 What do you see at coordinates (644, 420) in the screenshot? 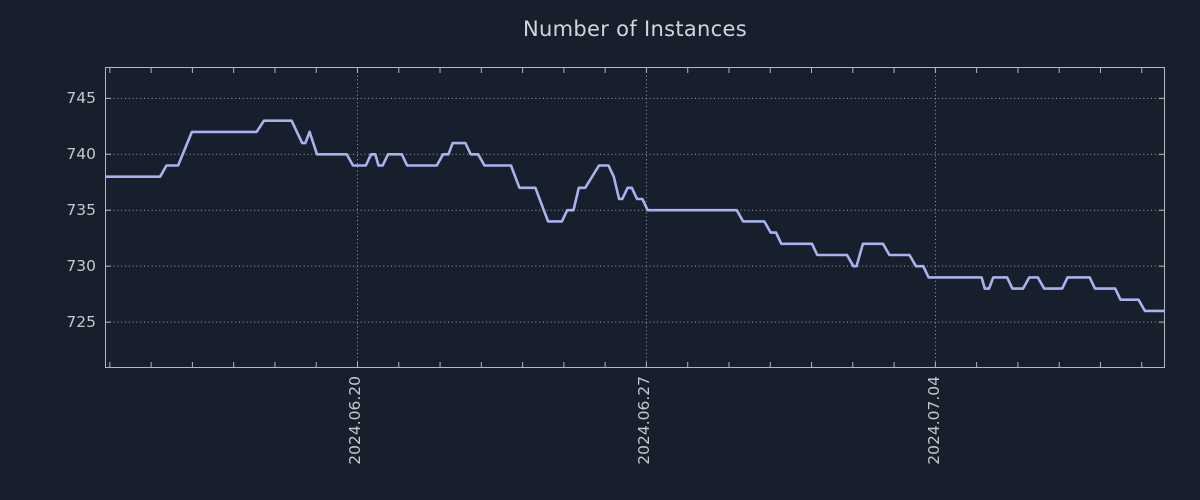
I see `x-tick-label: 2024.06.27` at bounding box center [644, 420].